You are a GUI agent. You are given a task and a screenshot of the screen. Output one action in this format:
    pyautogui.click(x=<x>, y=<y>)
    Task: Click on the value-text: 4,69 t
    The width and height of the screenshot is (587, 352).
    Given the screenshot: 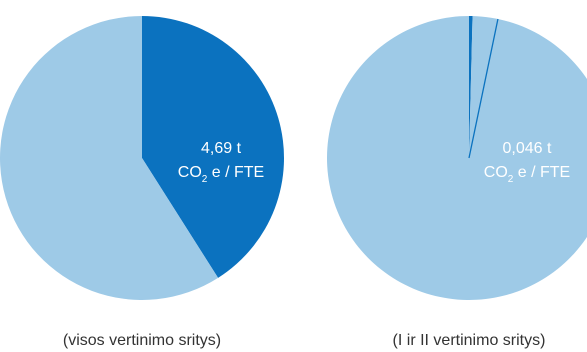 What is the action you would take?
    pyautogui.click(x=221, y=148)
    